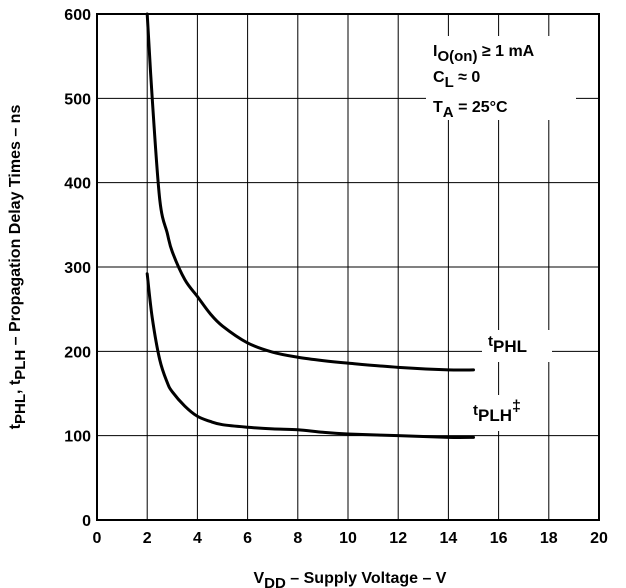 This screenshot has width=626, height=588. What do you see at coordinates (97, 538) in the screenshot?
I see `x-tick-label: 0` at bounding box center [97, 538].